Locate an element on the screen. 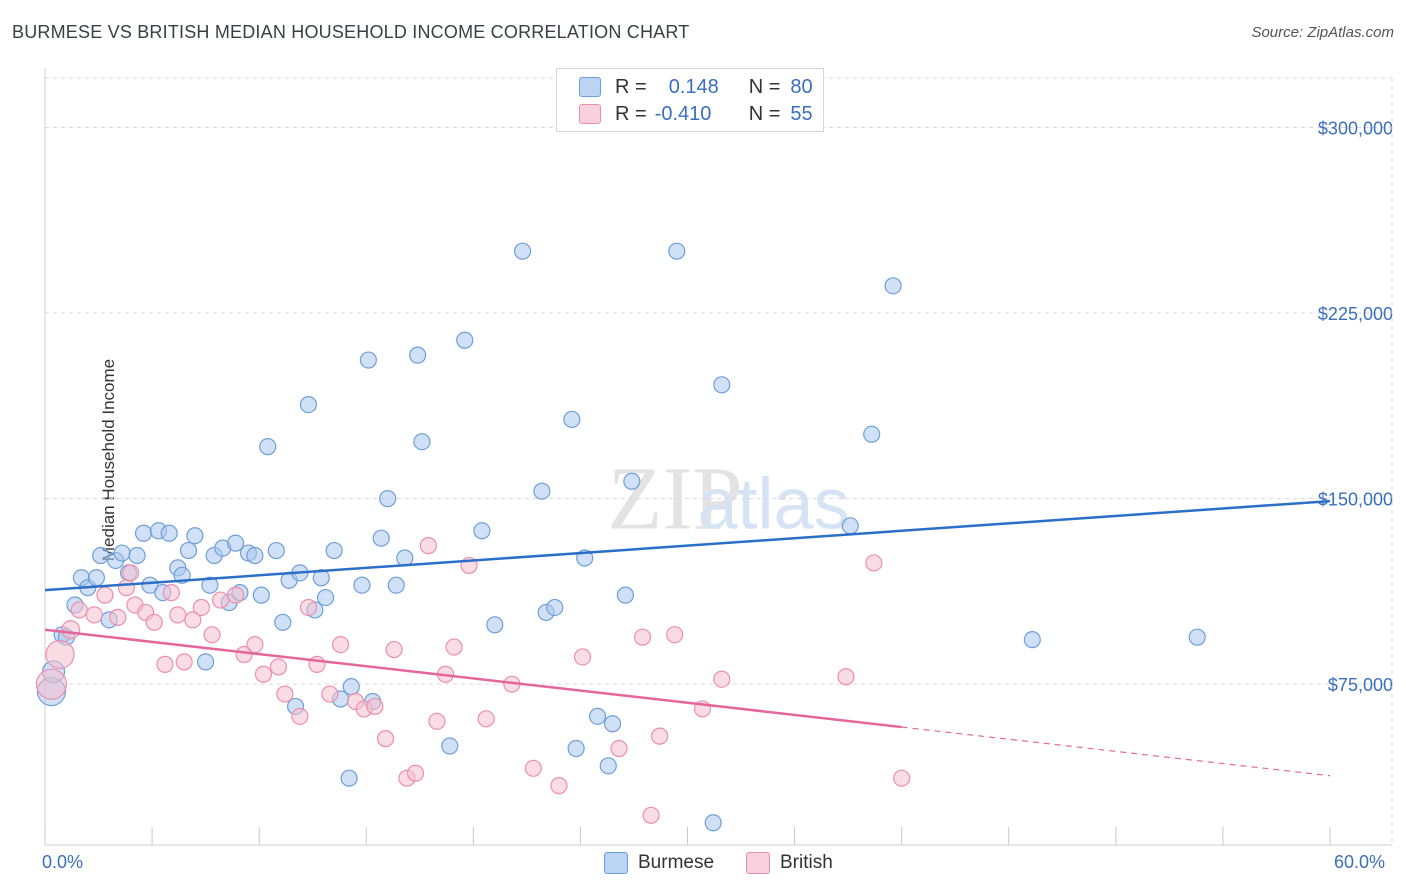  british-trend-extension is located at coordinates (1116, 751).